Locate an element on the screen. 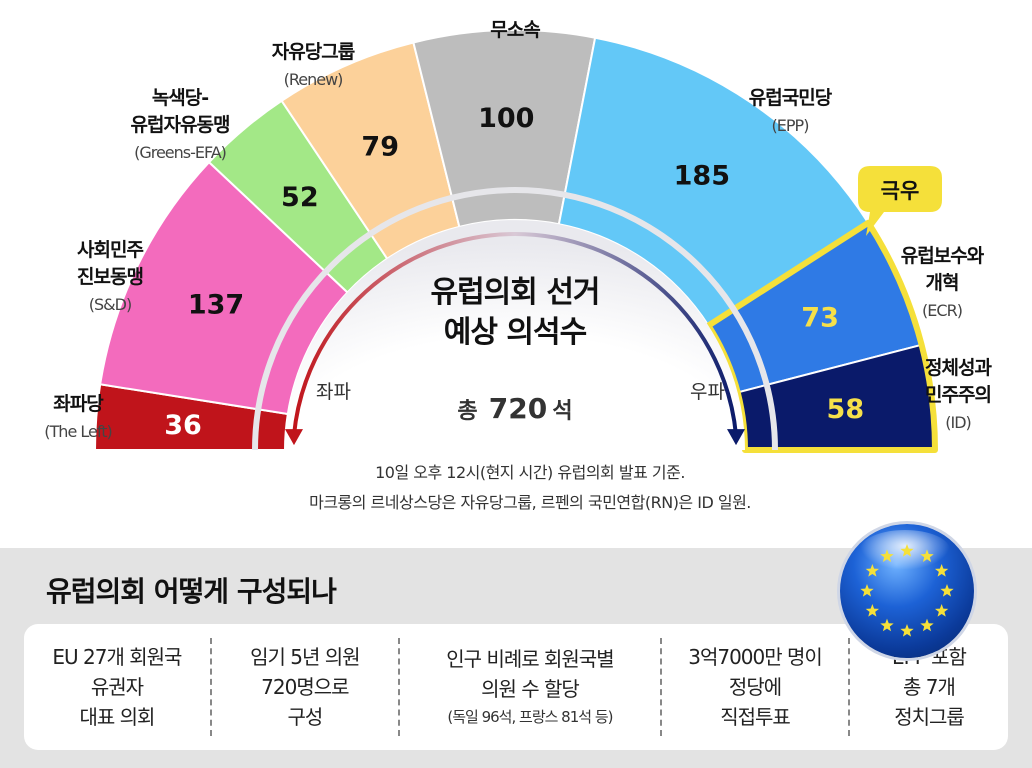  group-label-5: 무소속 is located at coordinates (515, 30).